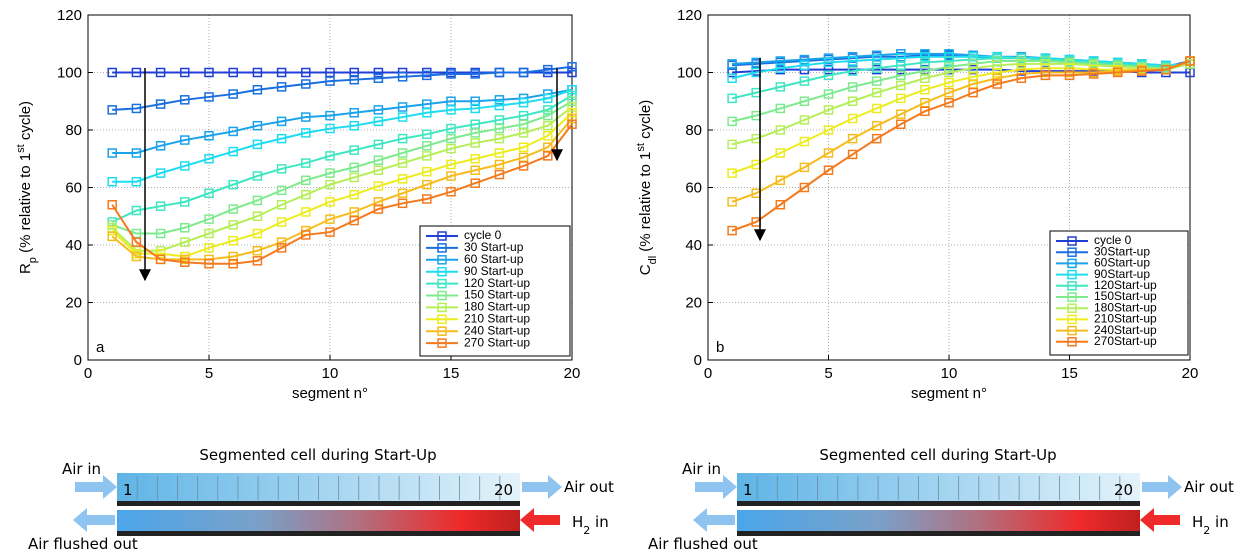  Describe the element at coordinates (494, 259) in the screenshot. I see `legend-label: 60 Start-up` at that location.